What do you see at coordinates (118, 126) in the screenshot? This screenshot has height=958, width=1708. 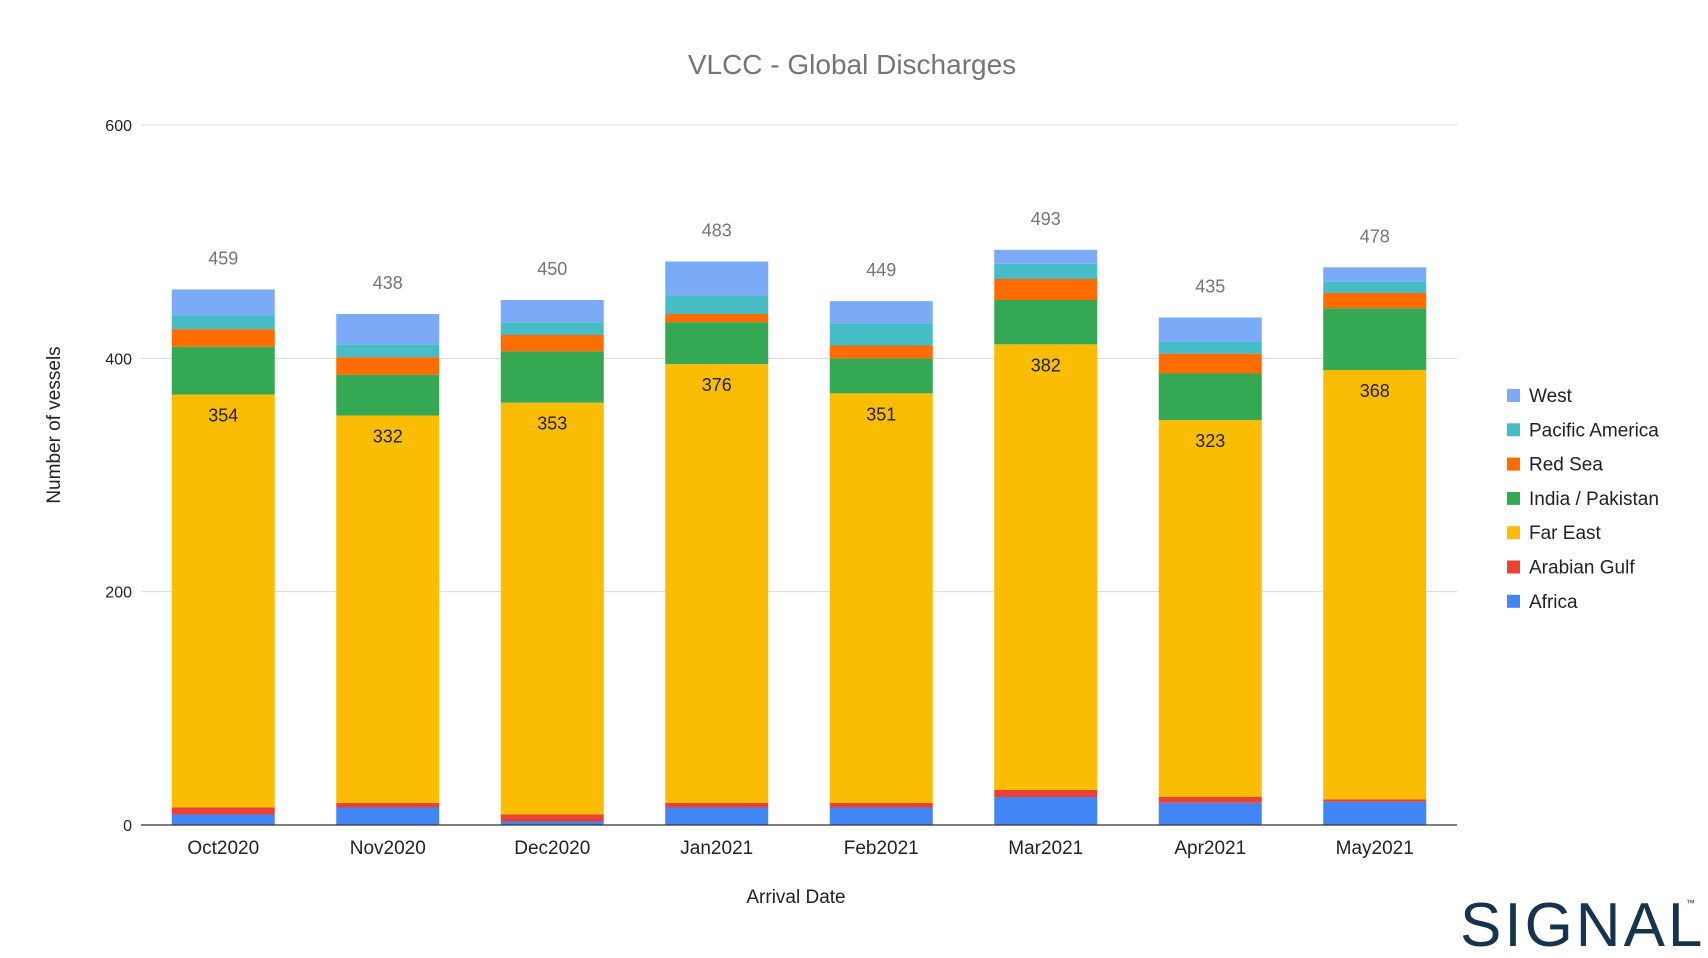 I see `y-tick-label: 600` at bounding box center [118, 126].